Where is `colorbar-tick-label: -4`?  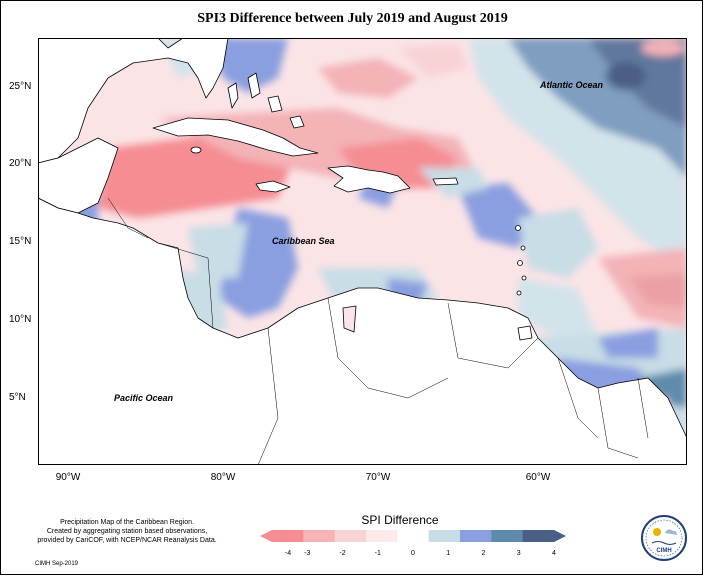 colorbar-tick-label: -4 is located at coordinates (288, 553).